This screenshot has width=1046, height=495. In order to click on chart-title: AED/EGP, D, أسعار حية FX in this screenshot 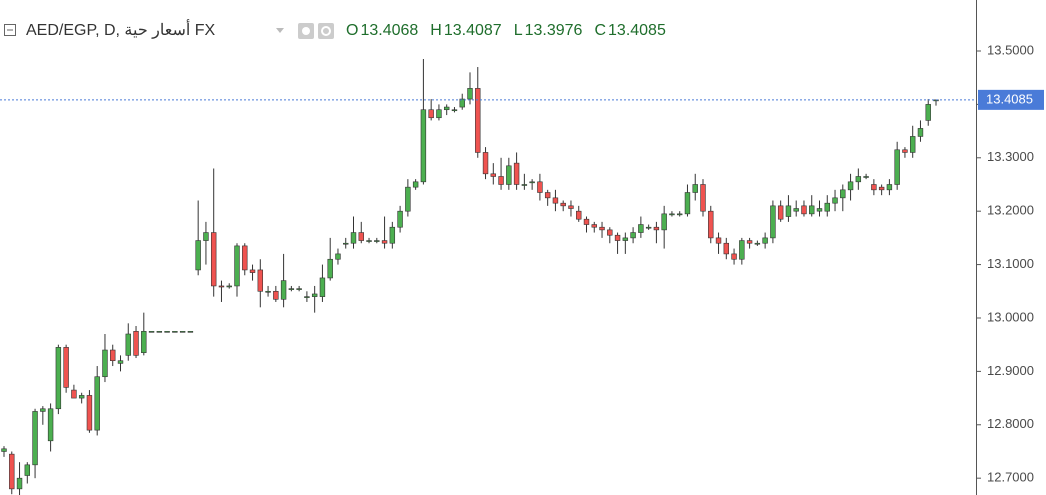, I will do `click(121, 29)`.